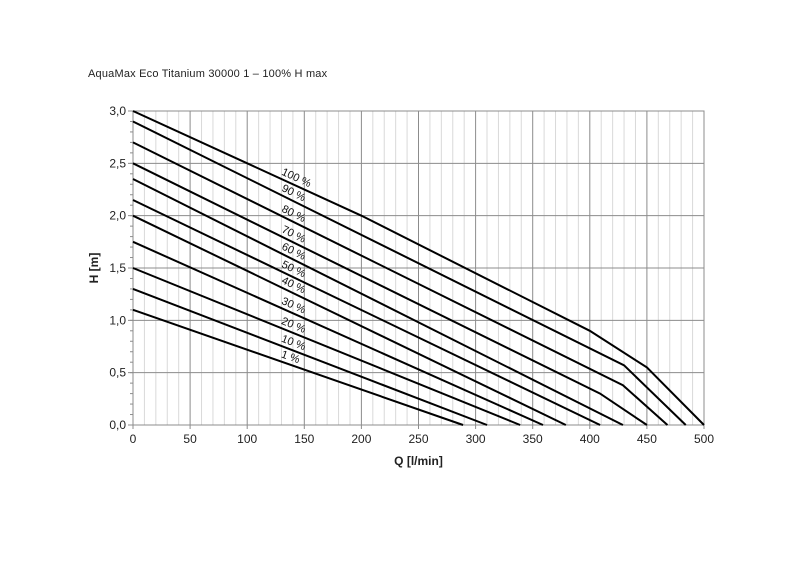 This screenshot has width=800, height=566. What do you see at coordinates (361, 439) in the screenshot?
I see `x-tick-label: 200` at bounding box center [361, 439].